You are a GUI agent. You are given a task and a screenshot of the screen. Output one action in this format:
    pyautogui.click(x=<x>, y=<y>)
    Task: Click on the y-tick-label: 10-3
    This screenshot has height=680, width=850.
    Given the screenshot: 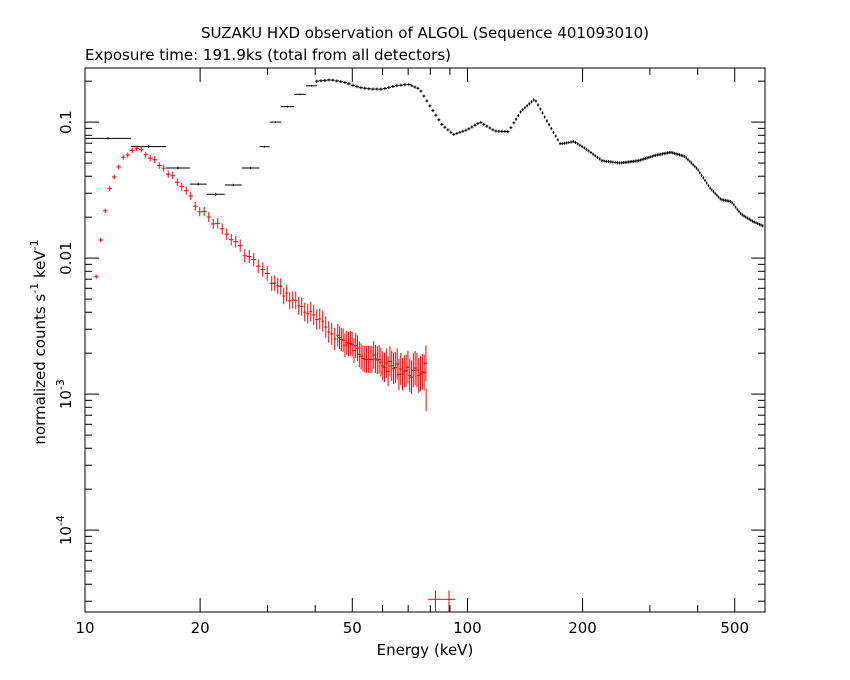 What is the action you would take?
    pyautogui.click(x=64, y=394)
    